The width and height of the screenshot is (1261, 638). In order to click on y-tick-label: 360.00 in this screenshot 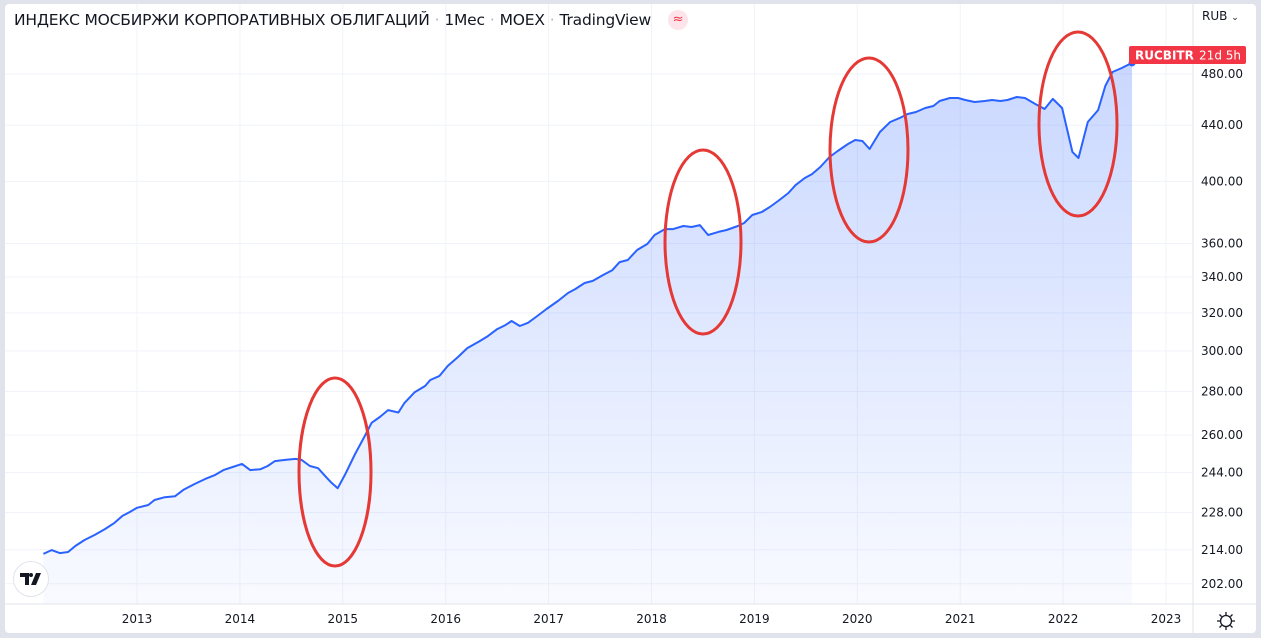, I will do `click(1222, 243)`.